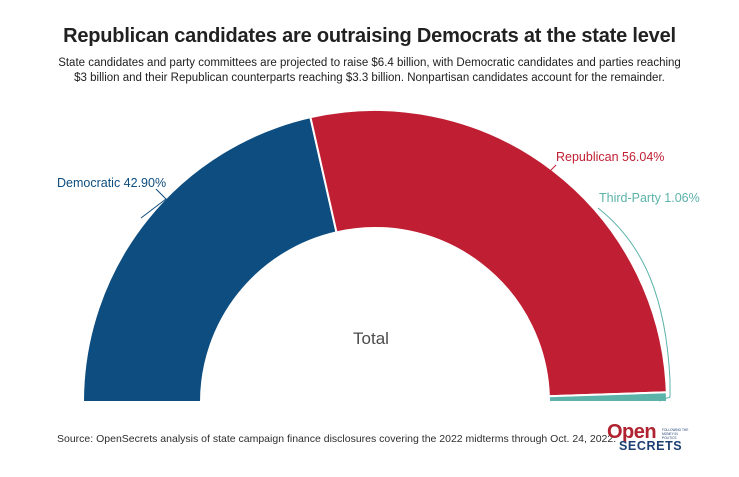  What do you see at coordinates (153, 203) in the screenshot?
I see `label-connector-democratic` at bounding box center [153, 203].